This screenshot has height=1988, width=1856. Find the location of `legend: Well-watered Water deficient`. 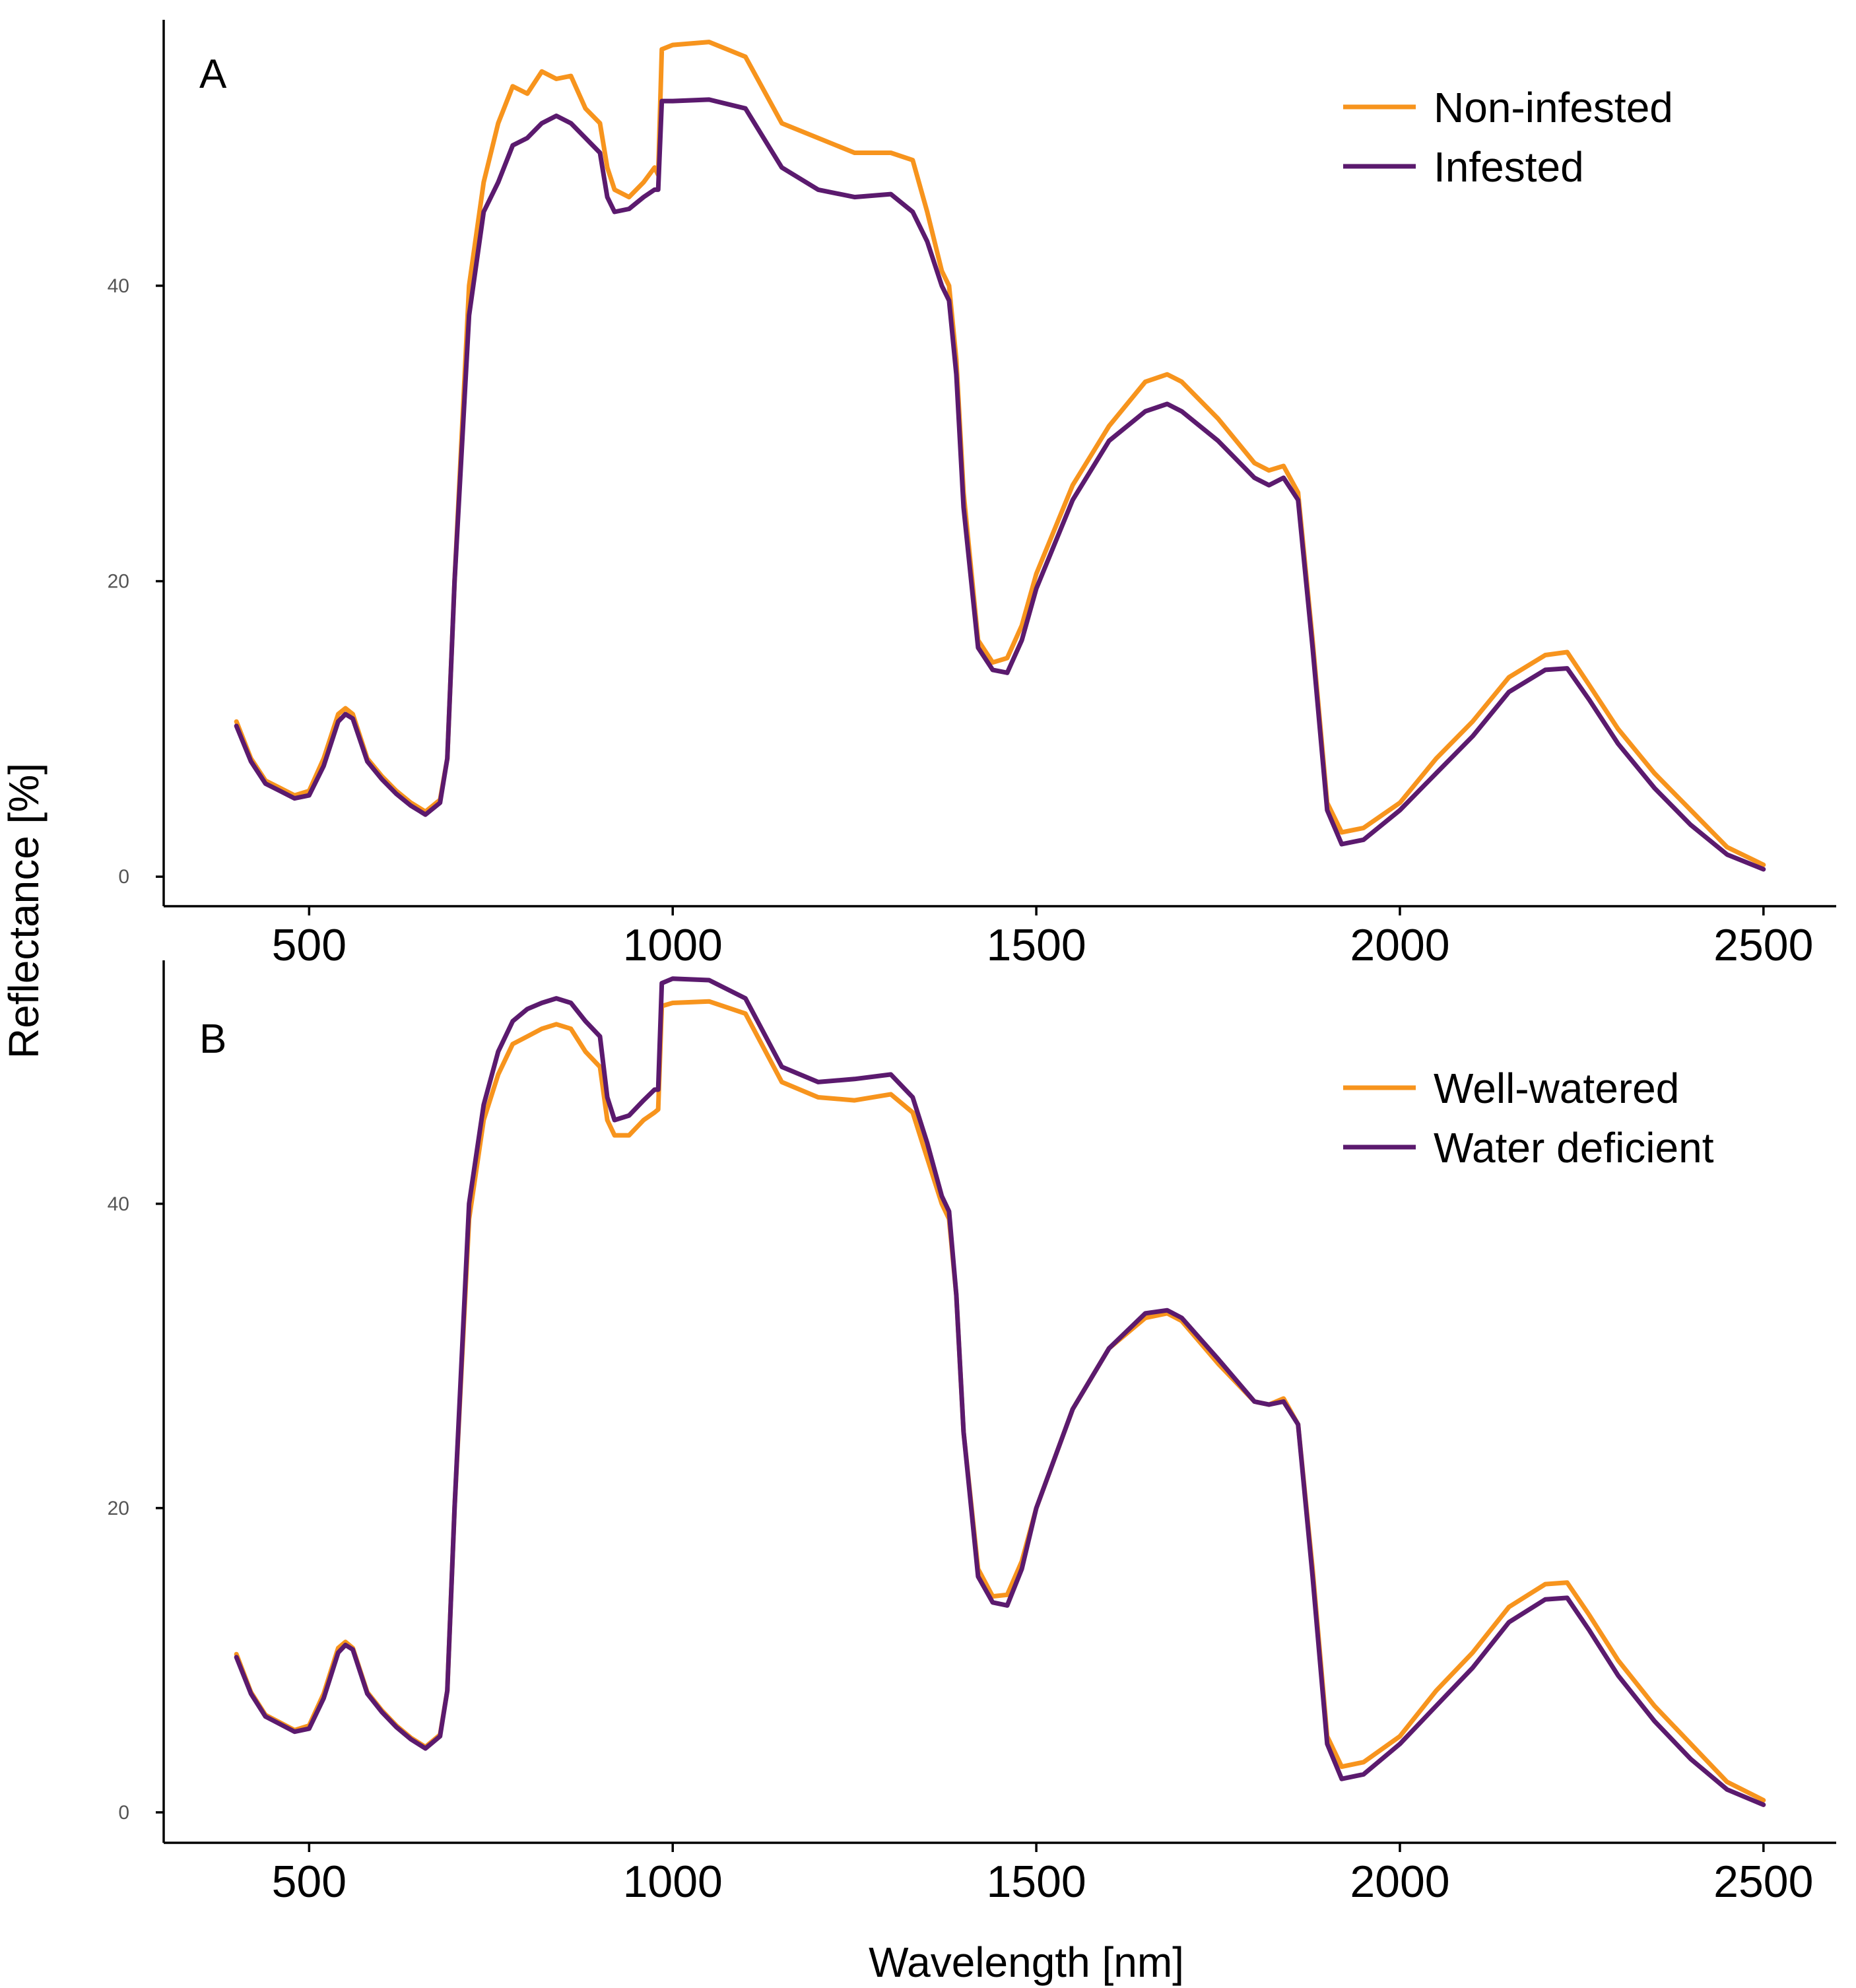

legend: Well-watered Water deficient is located at coordinates (1528, 1118).